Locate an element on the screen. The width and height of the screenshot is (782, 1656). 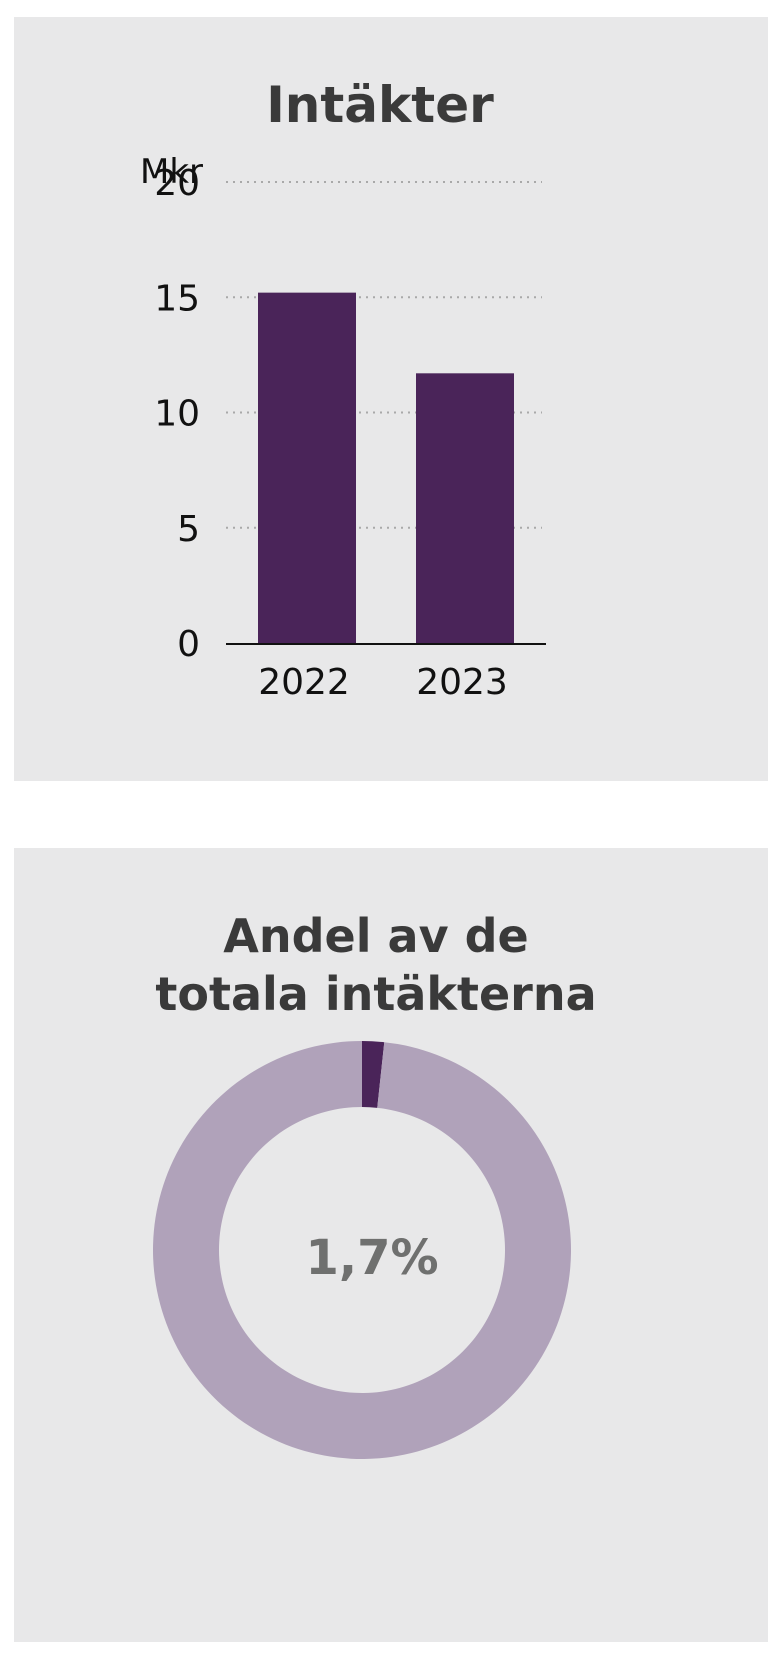
x-tick-label: 2023 is located at coordinates (462, 682).